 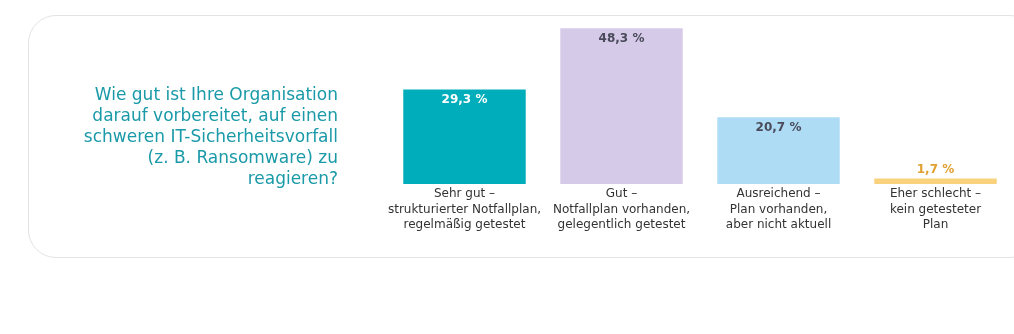 What do you see at coordinates (935, 168) in the screenshot?
I see `data-label: 1,7 %` at bounding box center [935, 168].